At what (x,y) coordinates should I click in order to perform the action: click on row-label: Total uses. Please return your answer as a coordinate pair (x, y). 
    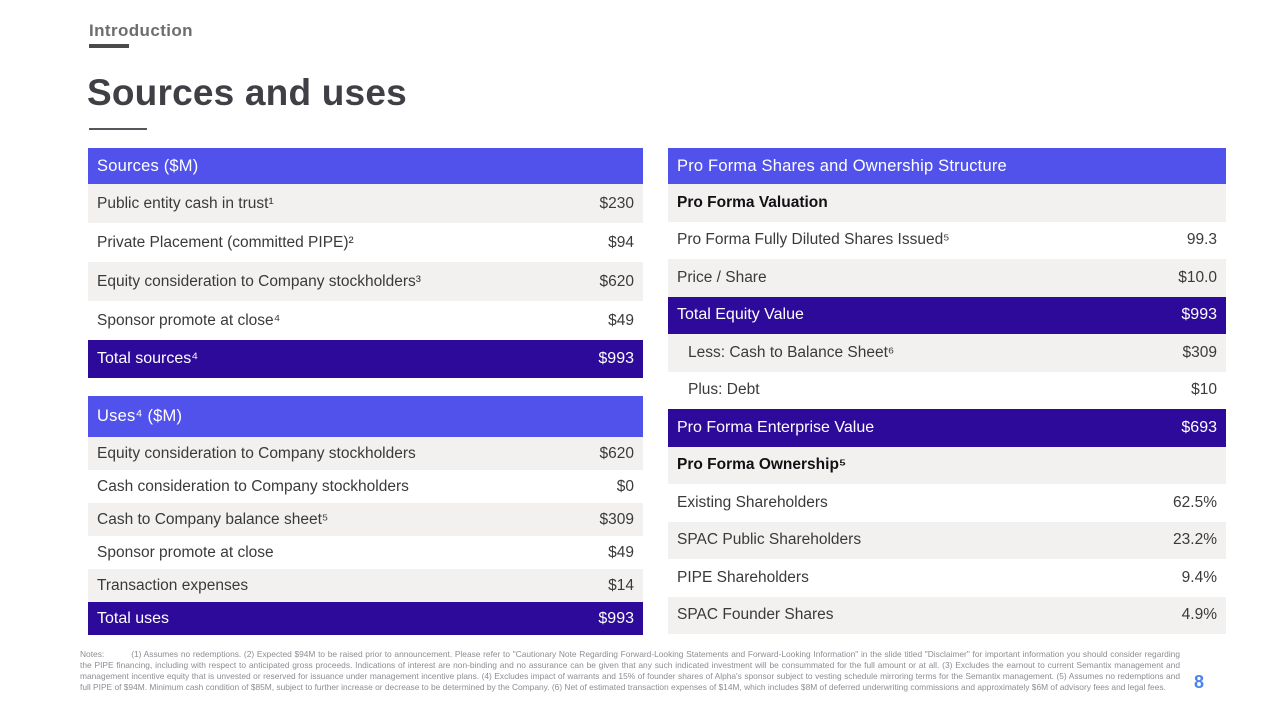
    Looking at the image, I should click on (133, 618).